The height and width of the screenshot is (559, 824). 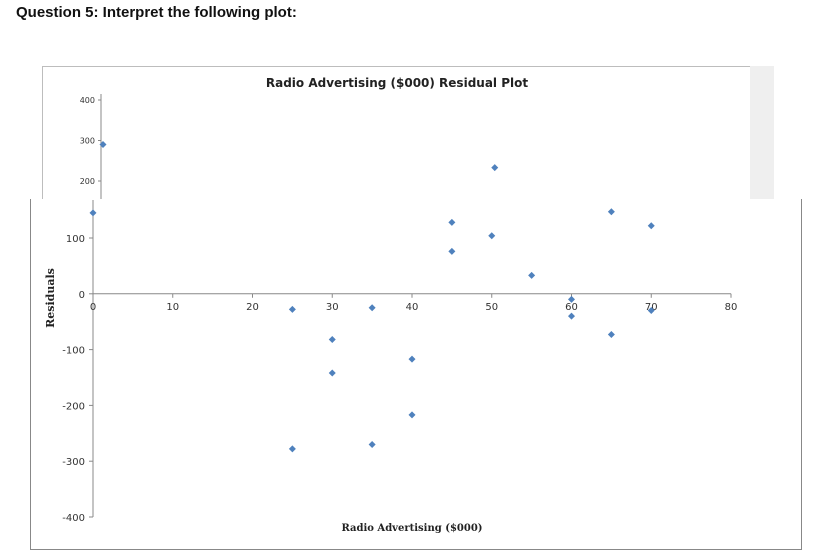 What do you see at coordinates (411, 528) in the screenshot?
I see `x-axis-title: Radio Advertising ($000)` at bounding box center [411, 528].